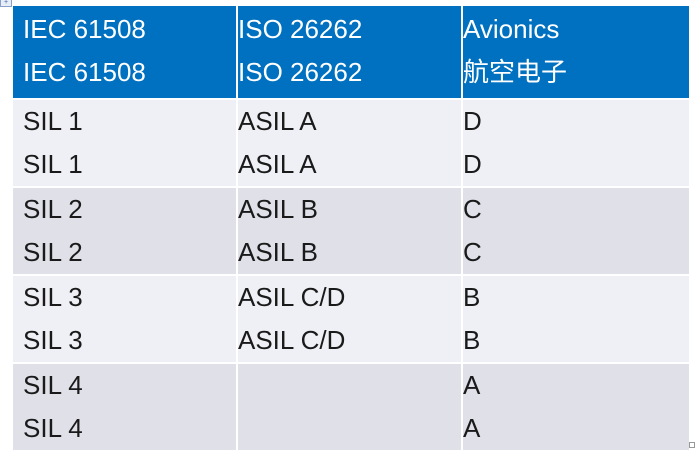  I want to click on header-en: Avionics, so click(511, 29).